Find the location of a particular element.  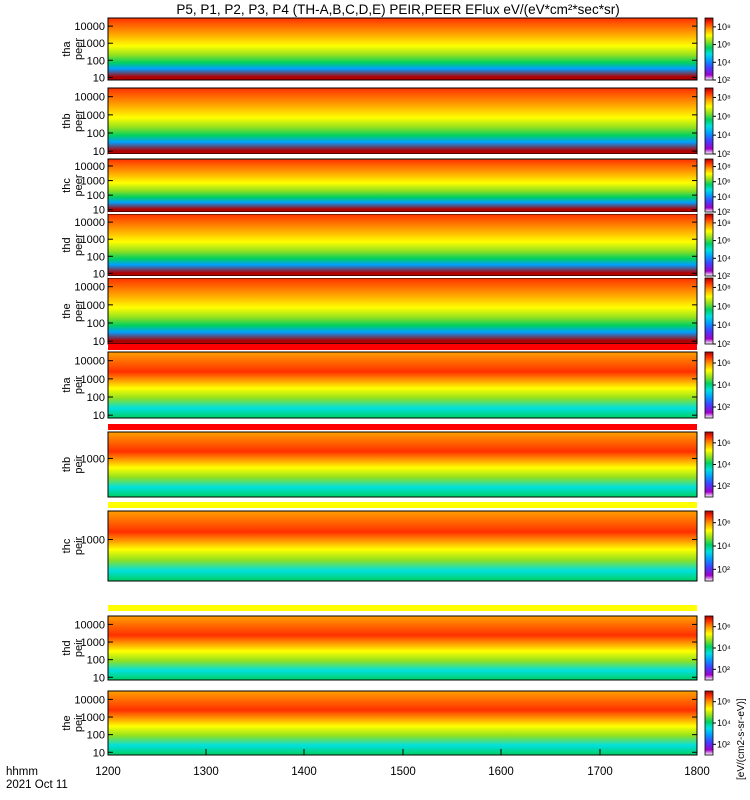

x-tick-label: 1300 is located at coordinates (206, 772).